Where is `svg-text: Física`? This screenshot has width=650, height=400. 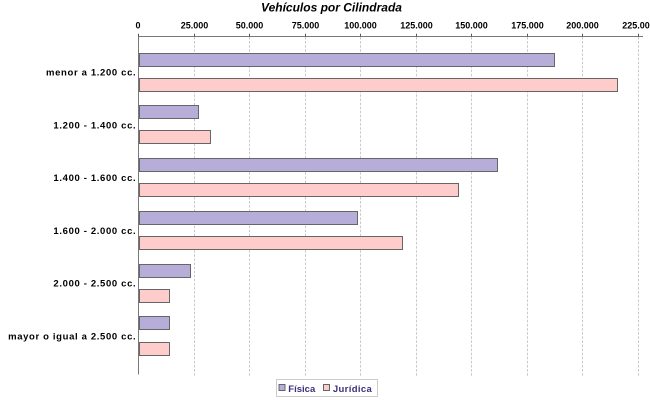
svg-text: Física is located at coordinates (302, 389).